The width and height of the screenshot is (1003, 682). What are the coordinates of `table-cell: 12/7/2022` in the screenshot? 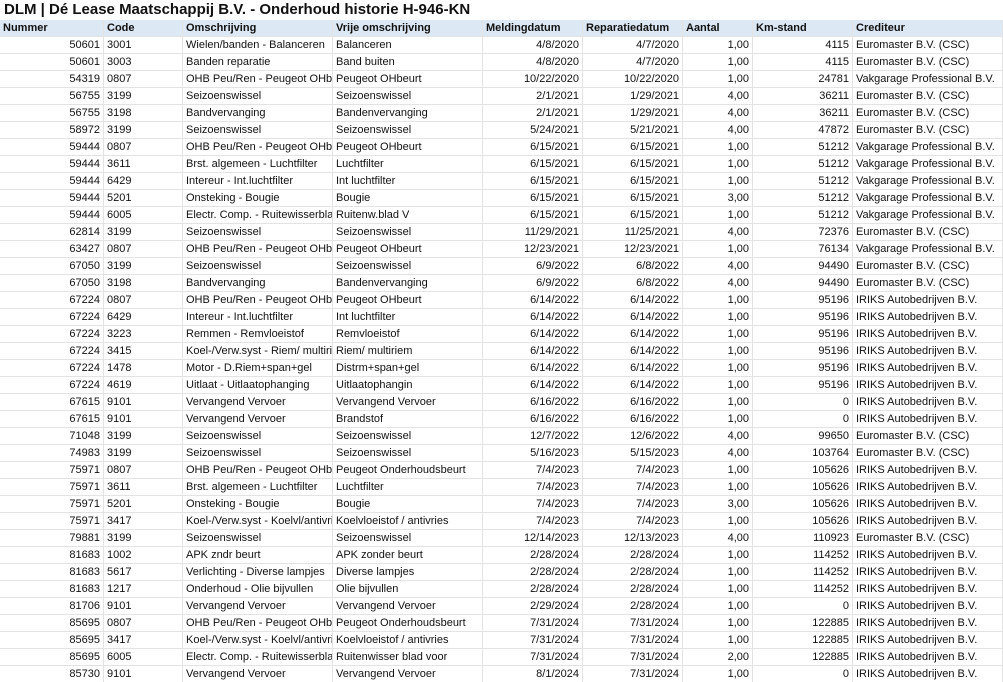 It's located at (533, 436).